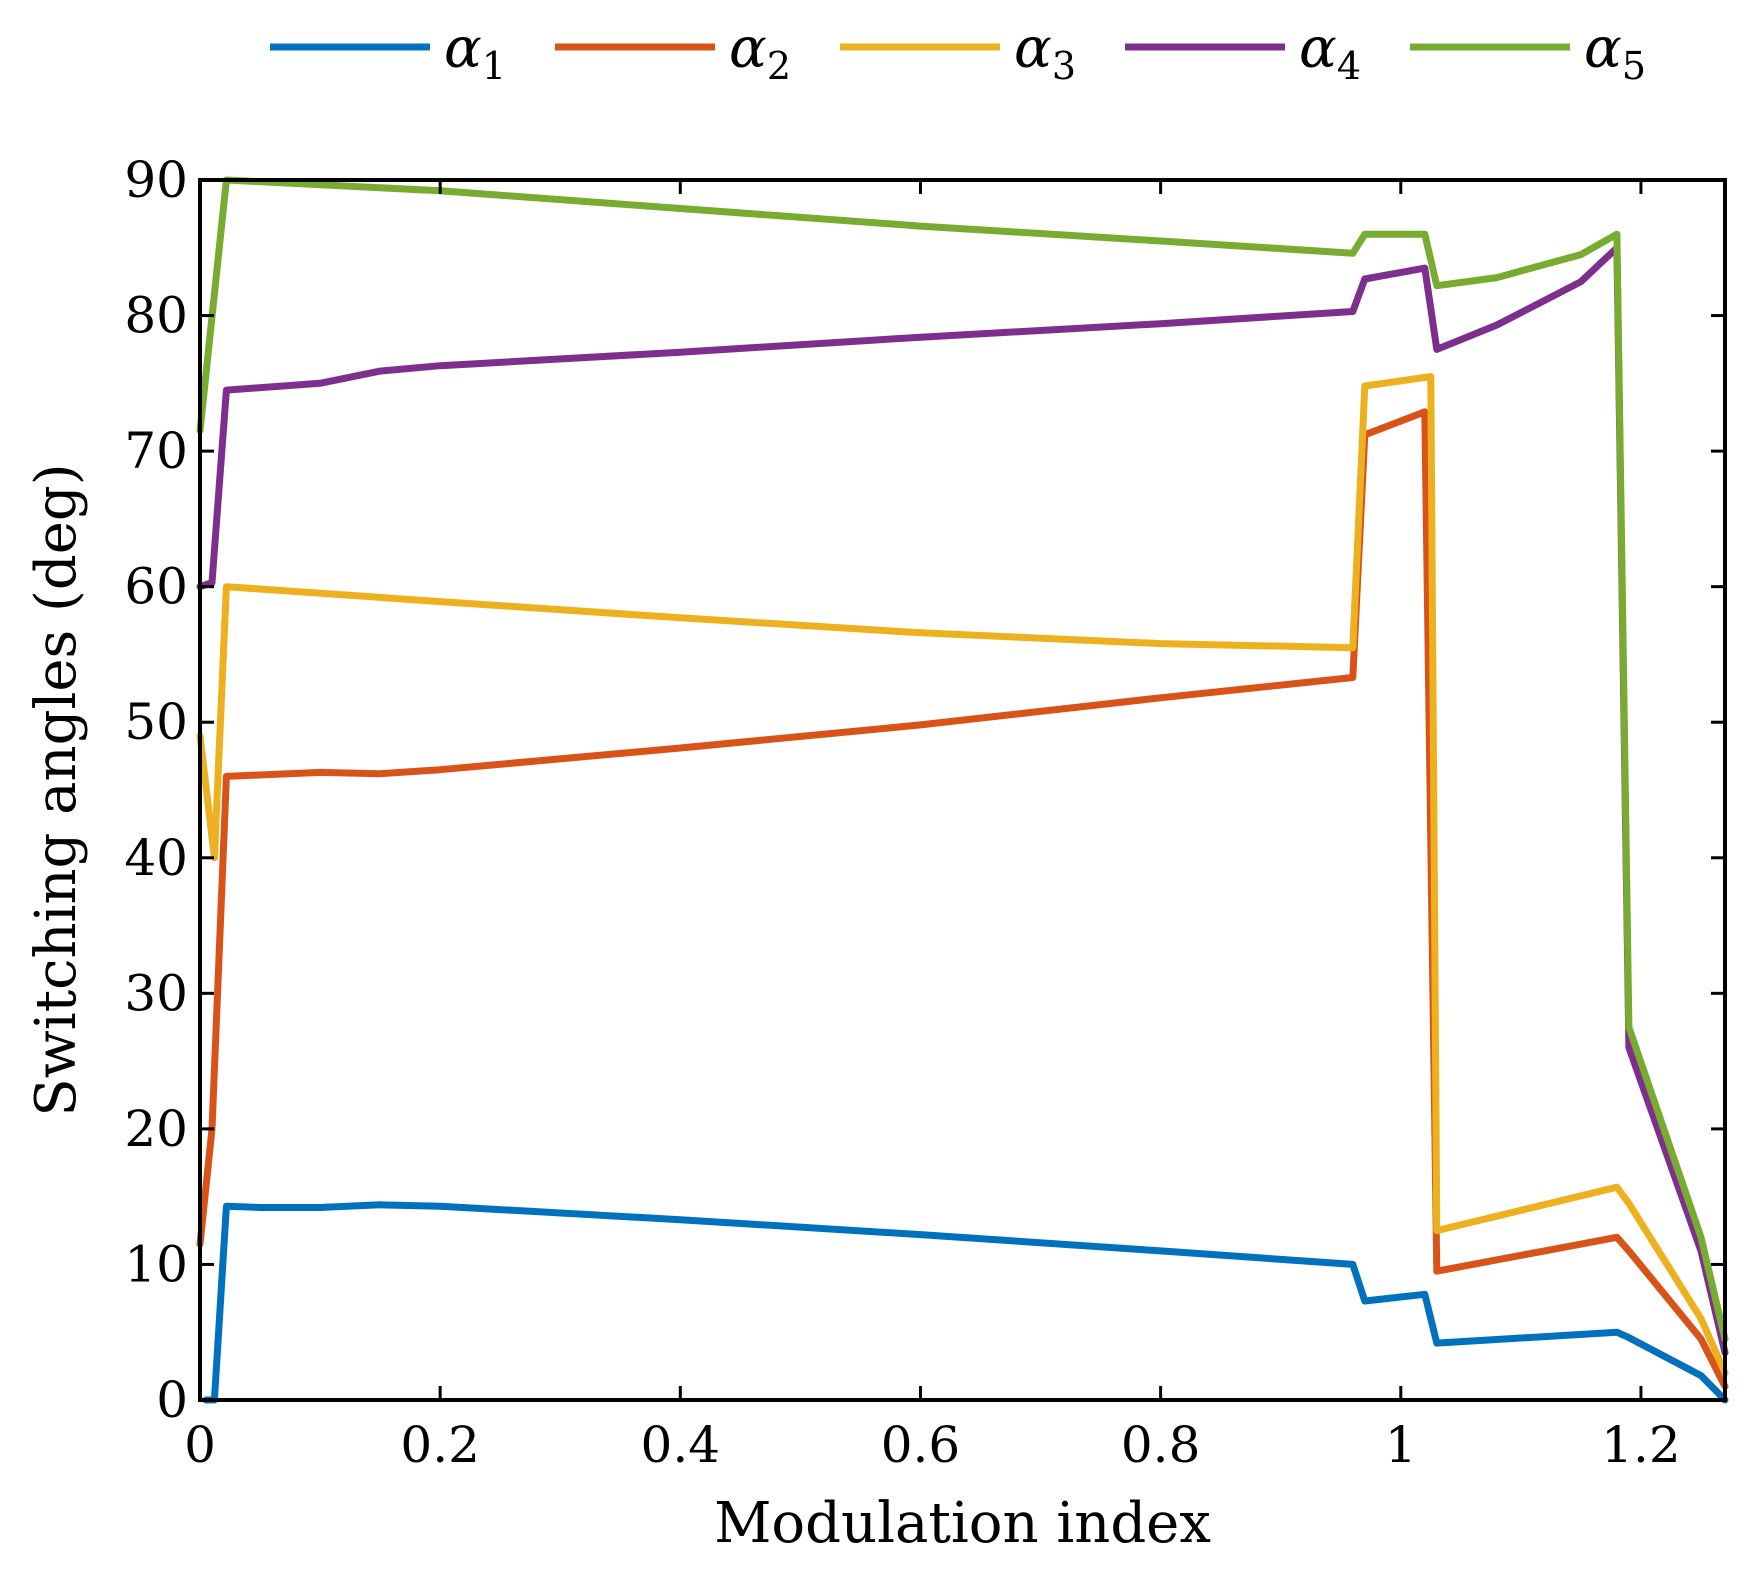  I want to click on y-tick-label: 80, so click(156, 316).